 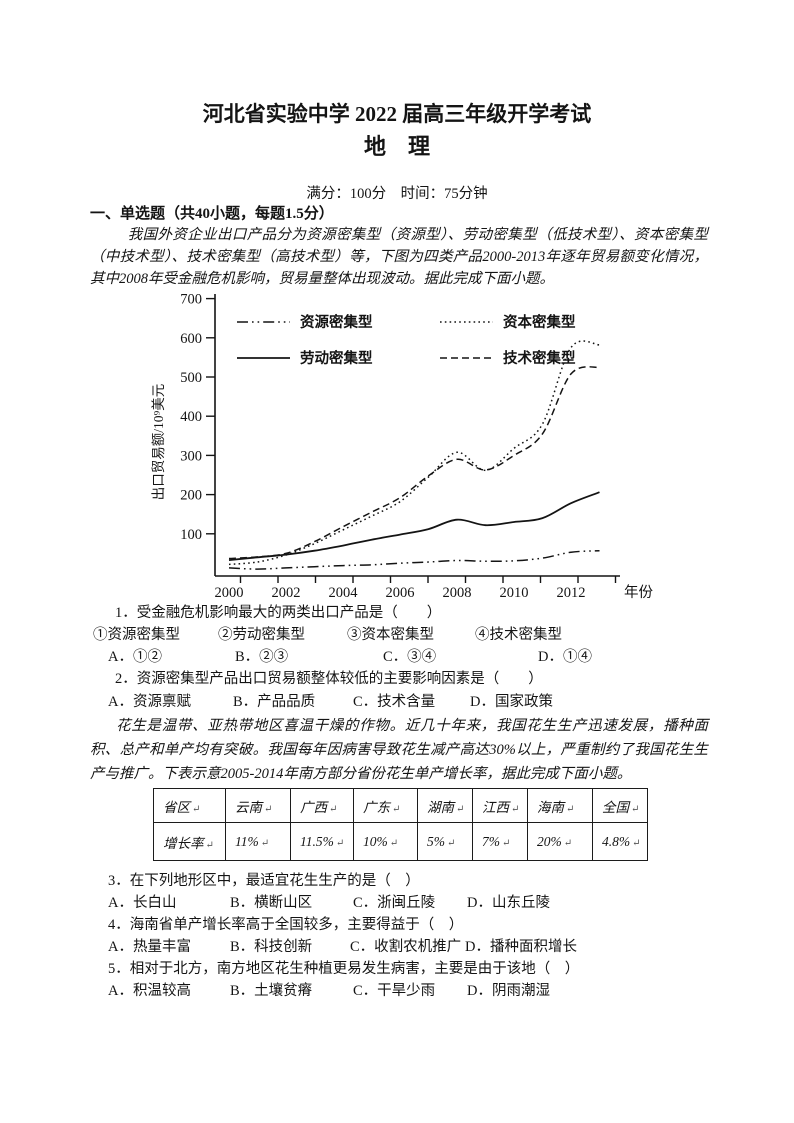 I want to click on choice-b: B．产品品质, so click(x=274, y=702).